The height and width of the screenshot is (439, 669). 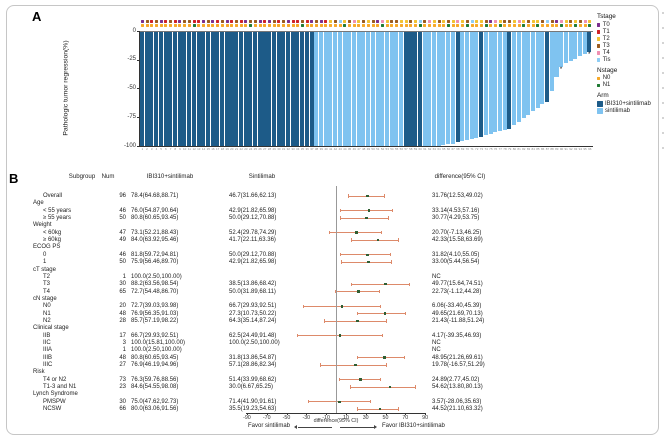 I want to click on y-tick-mark, so click(x=138, y=146).